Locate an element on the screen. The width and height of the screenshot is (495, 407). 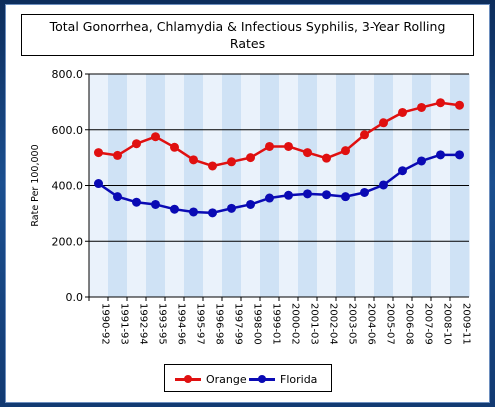
legend-label-orange: Orange is located at coordinates (226, 379).